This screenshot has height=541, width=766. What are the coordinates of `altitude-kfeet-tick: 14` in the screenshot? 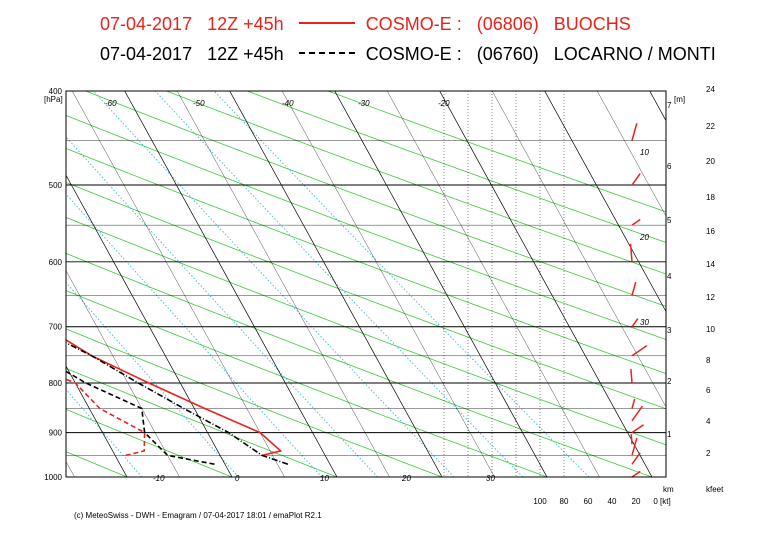 It's located at (710, 264).